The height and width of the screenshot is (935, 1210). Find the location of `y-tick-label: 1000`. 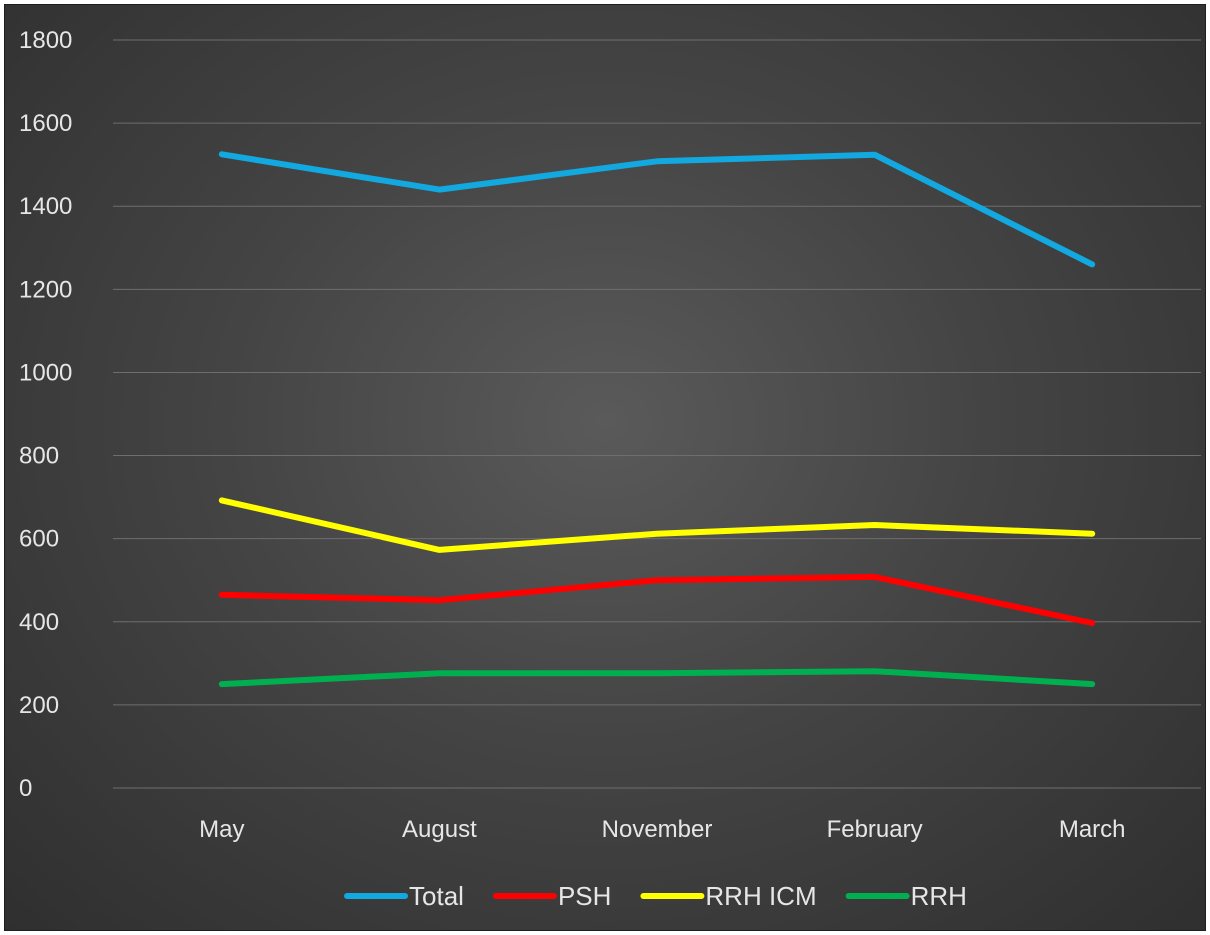

y-tick-label: 1000 is located at coordinates (45, 372).